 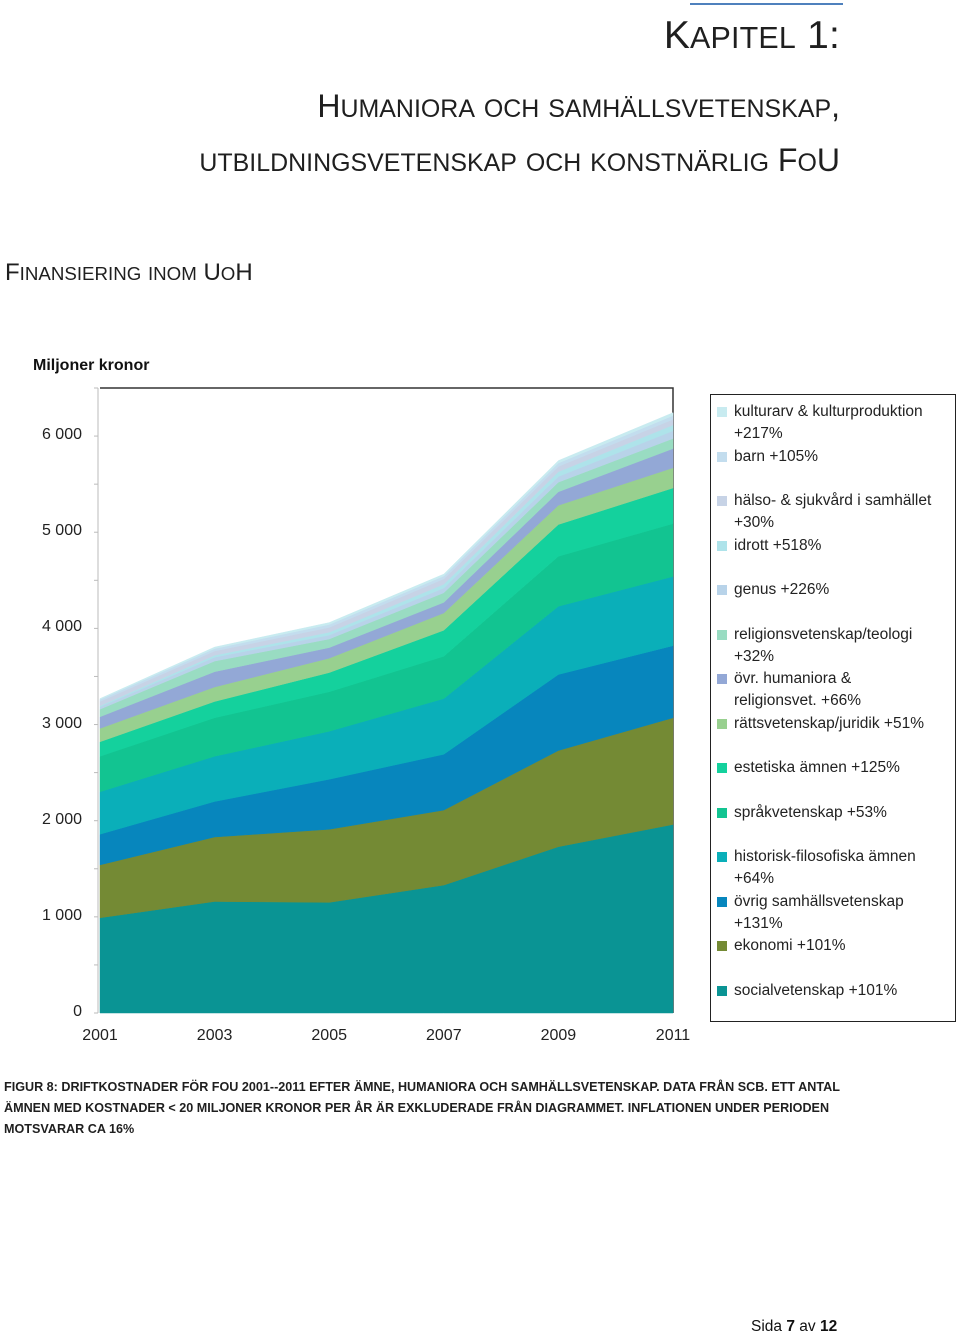 What do you see at coordinates (129, 272) in the screenshot?
I see `section-title: FINANSIERING INOM UOH` at bounding box center [129, 272].